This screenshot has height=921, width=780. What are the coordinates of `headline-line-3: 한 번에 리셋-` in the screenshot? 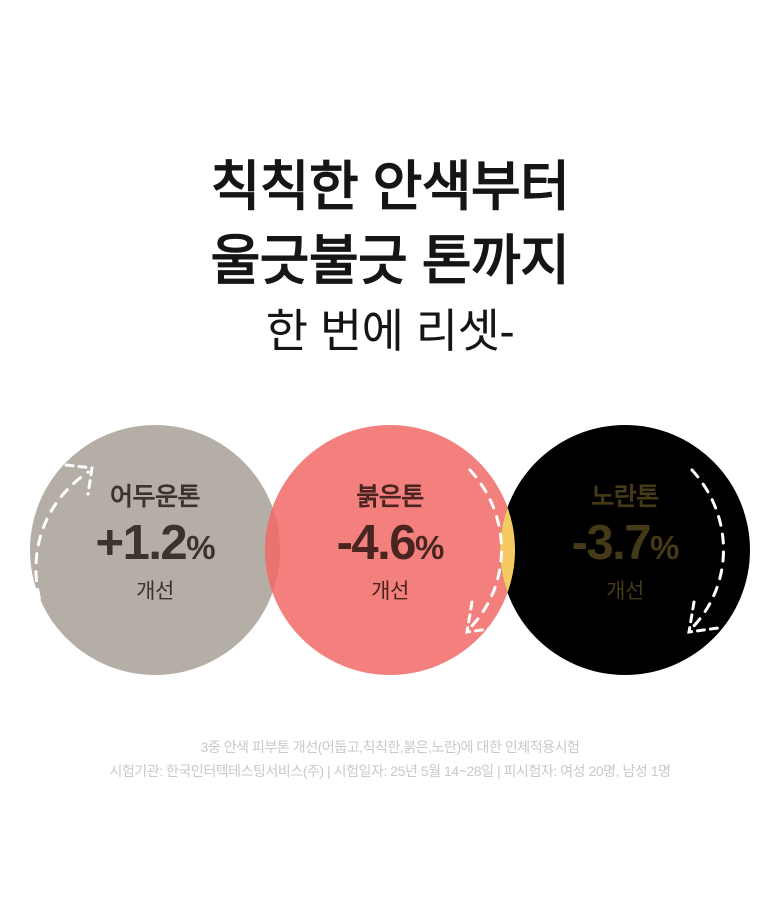 It's located at (390, 331).